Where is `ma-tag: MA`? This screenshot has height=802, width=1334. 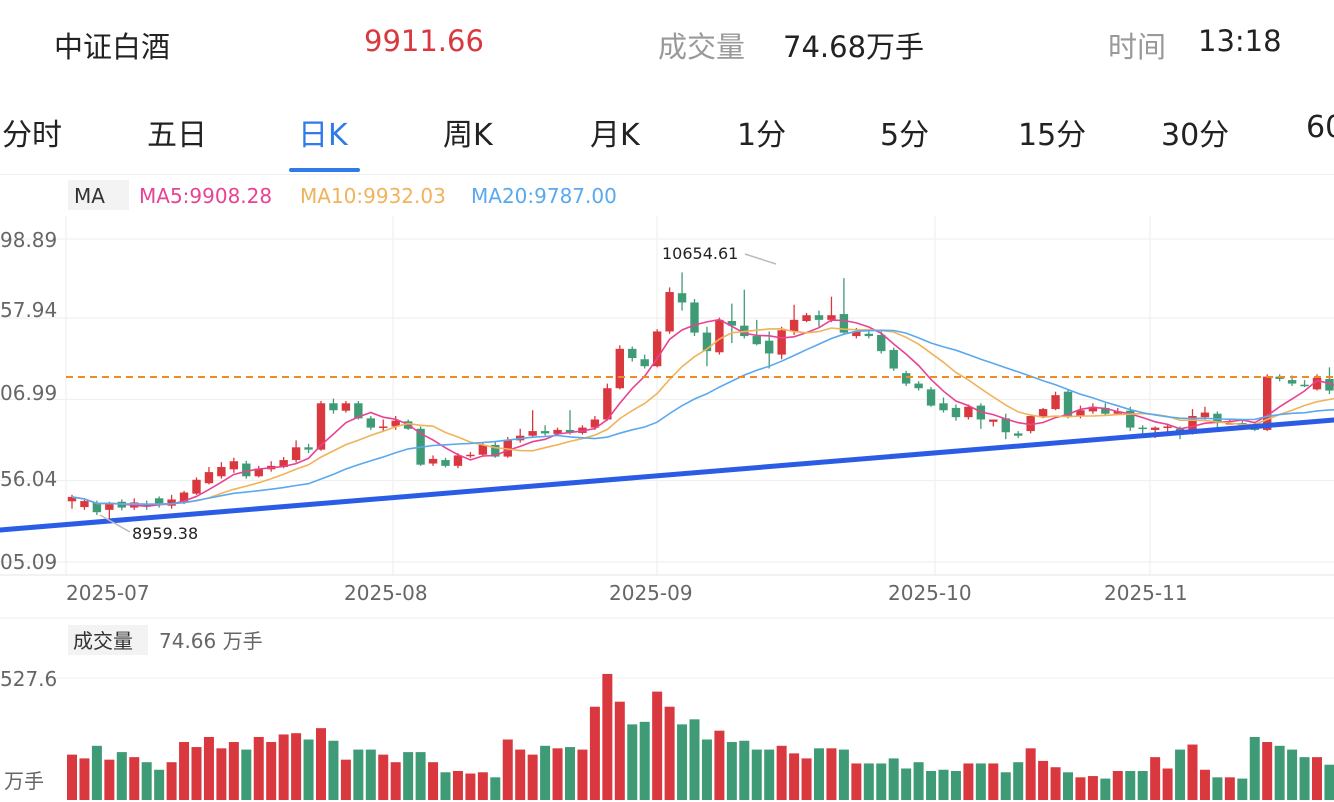 ma-tag: MA is located at coordinates (89, 196).